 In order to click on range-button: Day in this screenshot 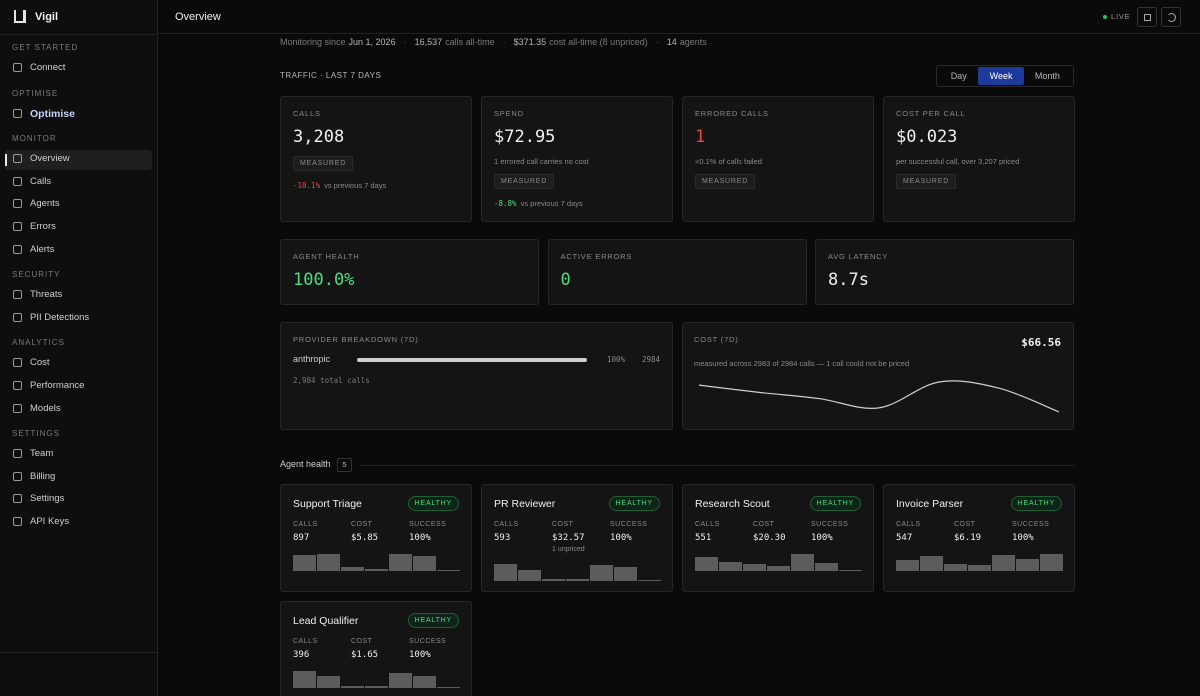, I will do `click(958, 76)`.